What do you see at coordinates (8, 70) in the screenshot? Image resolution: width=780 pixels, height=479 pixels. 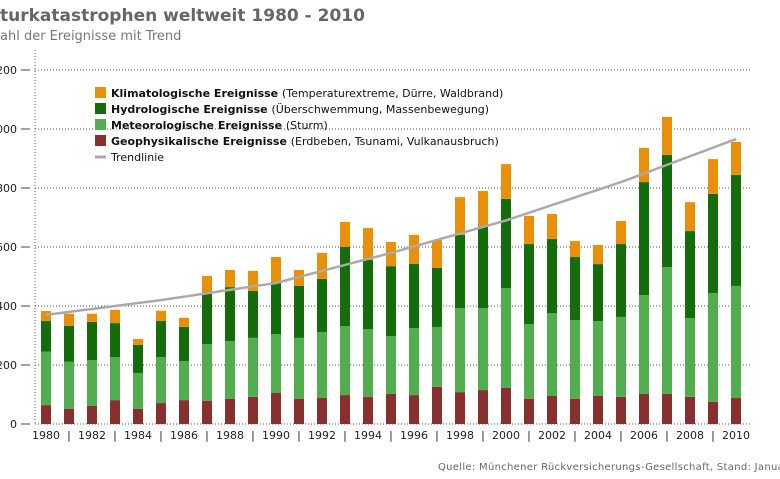 I see `y-tick-label: 1200` at bounding box center [8, 70].